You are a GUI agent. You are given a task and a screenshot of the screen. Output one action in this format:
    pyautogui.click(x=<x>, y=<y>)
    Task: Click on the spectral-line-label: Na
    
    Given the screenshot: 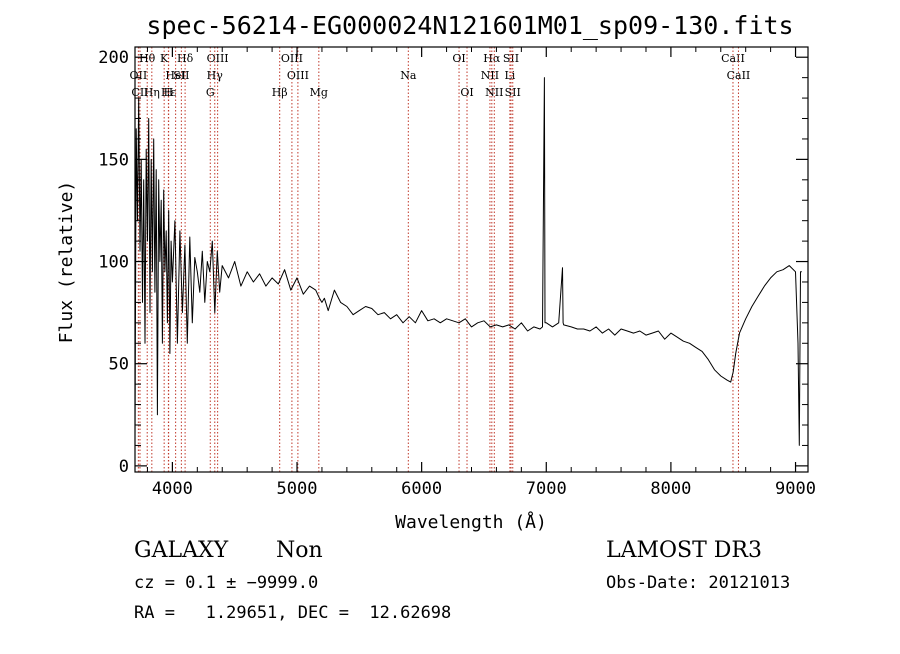 What is the action you would take?
    pyautogui.click(x=408, y=75)
    